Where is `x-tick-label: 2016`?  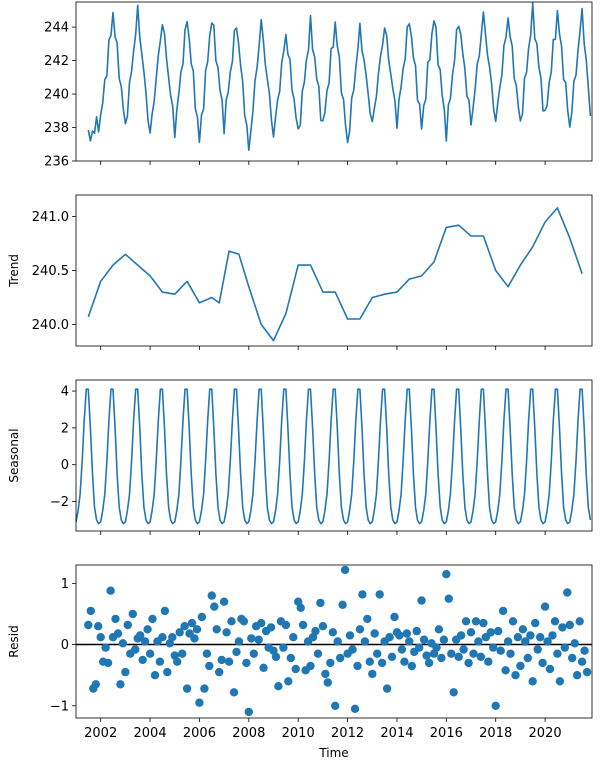 x-tick-label: 2016 is located at coordinates (446, 733).